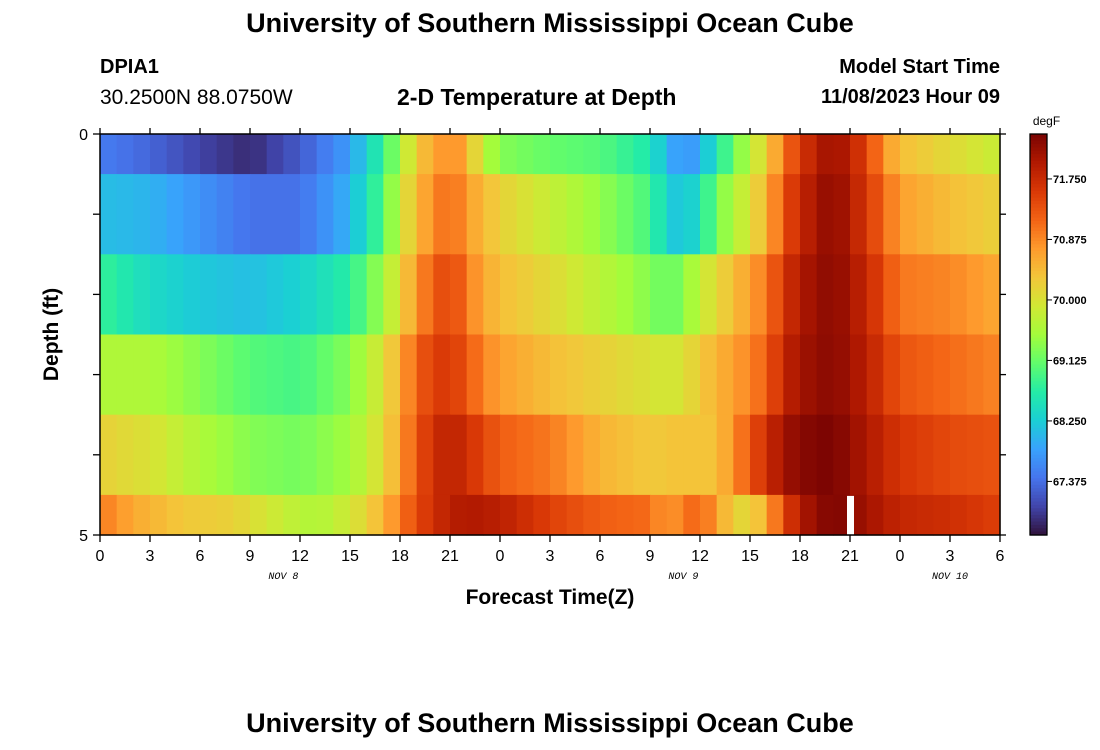 Image resolution: width=1100 pixels, height=750 pixels. Describe the element at coordinates (950, 556) in the screenshot. I see `x-tick-label: 3` at that location.